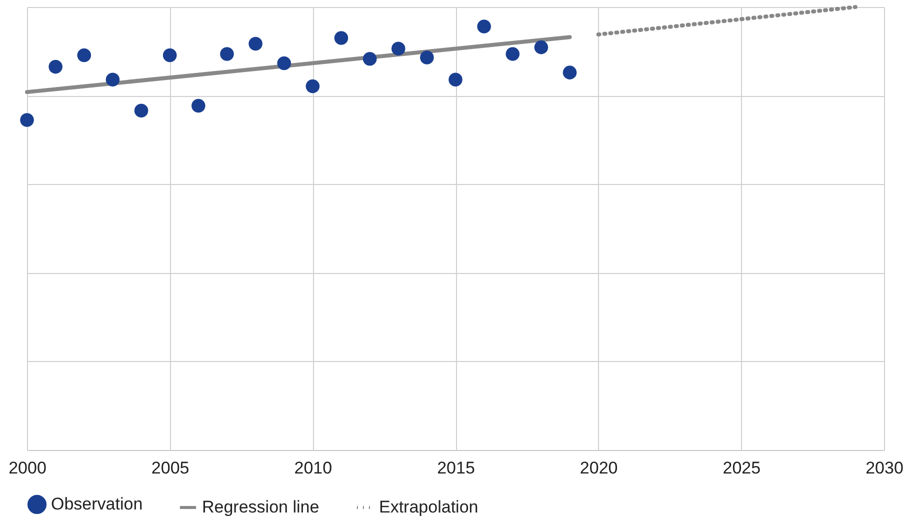 This screenshot has width=921, height=524. What do you see at coordinates (97, 504) in the screenshot?
I see `legend-label: Observation` at bounding box center [97, 504].